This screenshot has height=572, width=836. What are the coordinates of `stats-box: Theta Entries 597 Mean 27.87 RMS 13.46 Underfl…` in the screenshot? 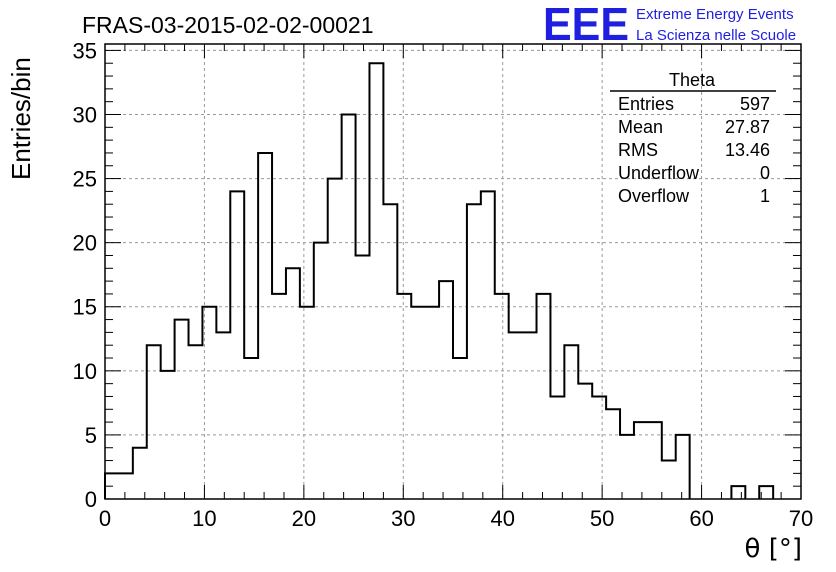 It's located at (693, 138).